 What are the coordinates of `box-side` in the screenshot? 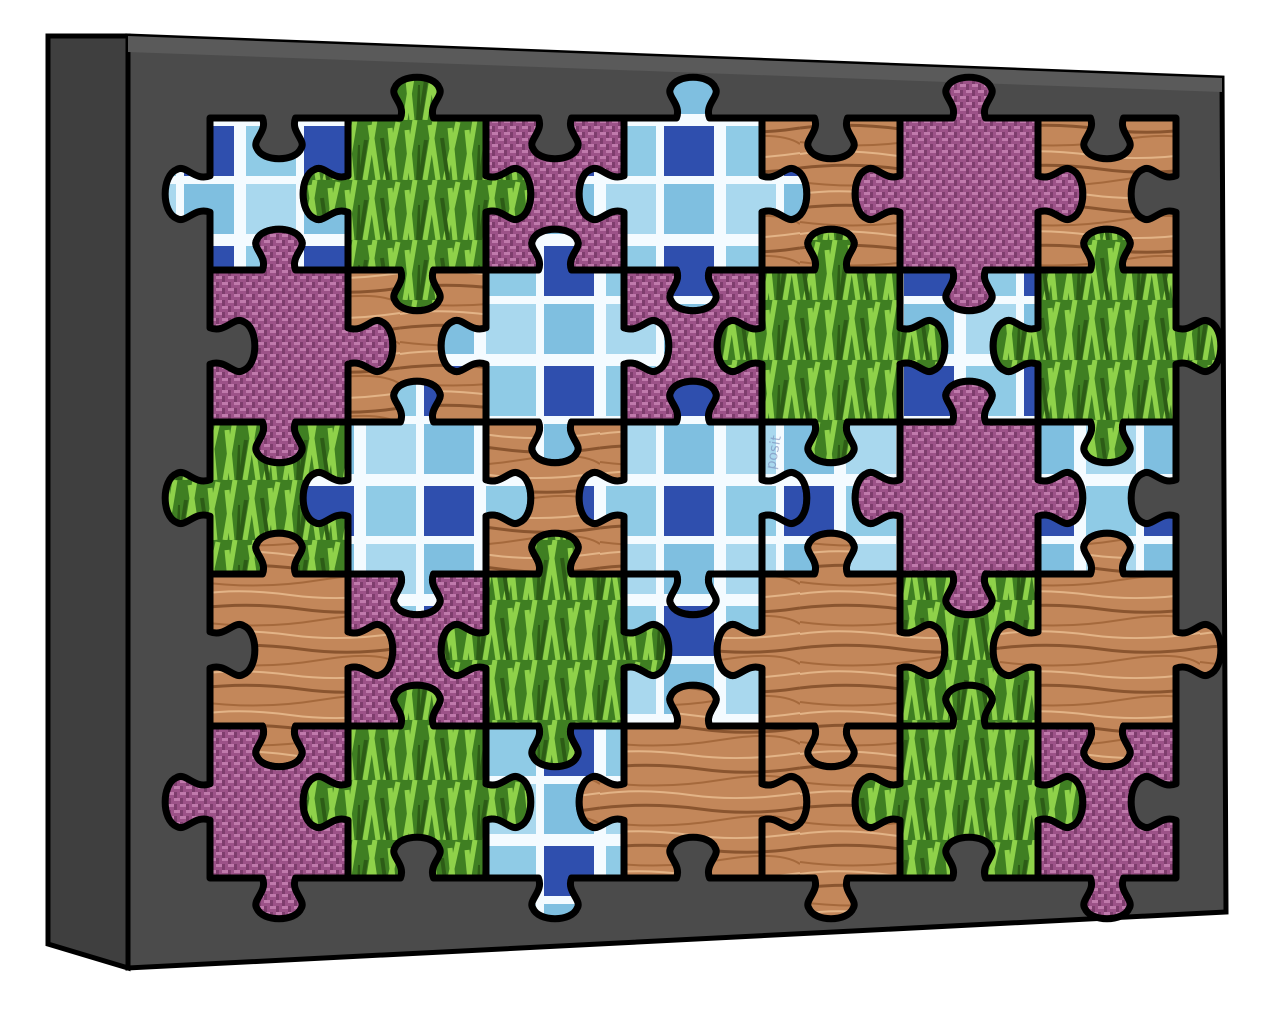 It's located at (88, 502).